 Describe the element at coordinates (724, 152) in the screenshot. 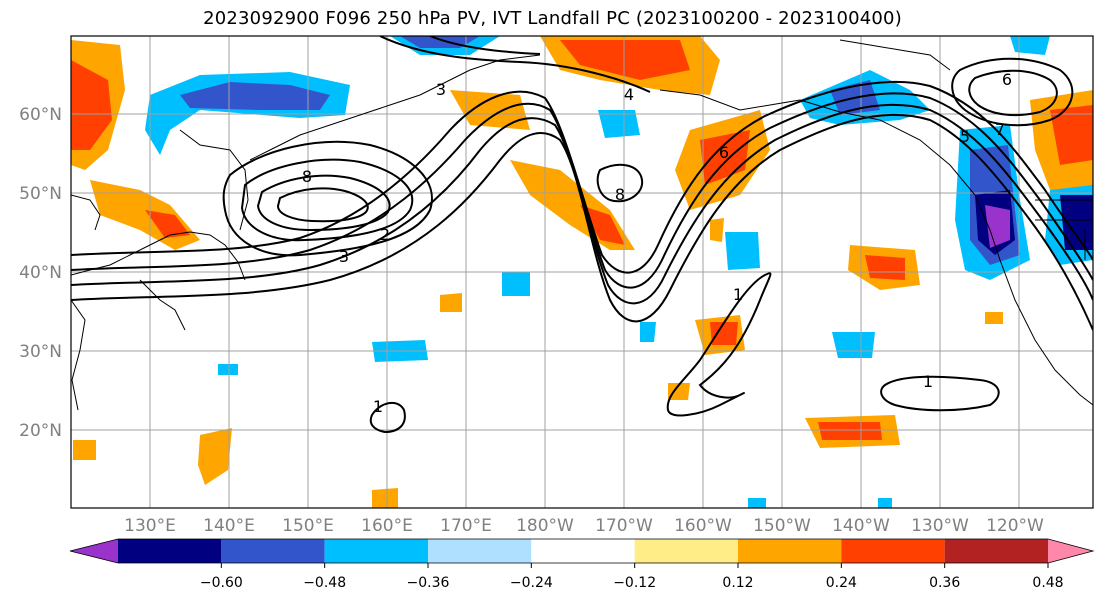

I see `contour-label-6-east: 6` at that location.